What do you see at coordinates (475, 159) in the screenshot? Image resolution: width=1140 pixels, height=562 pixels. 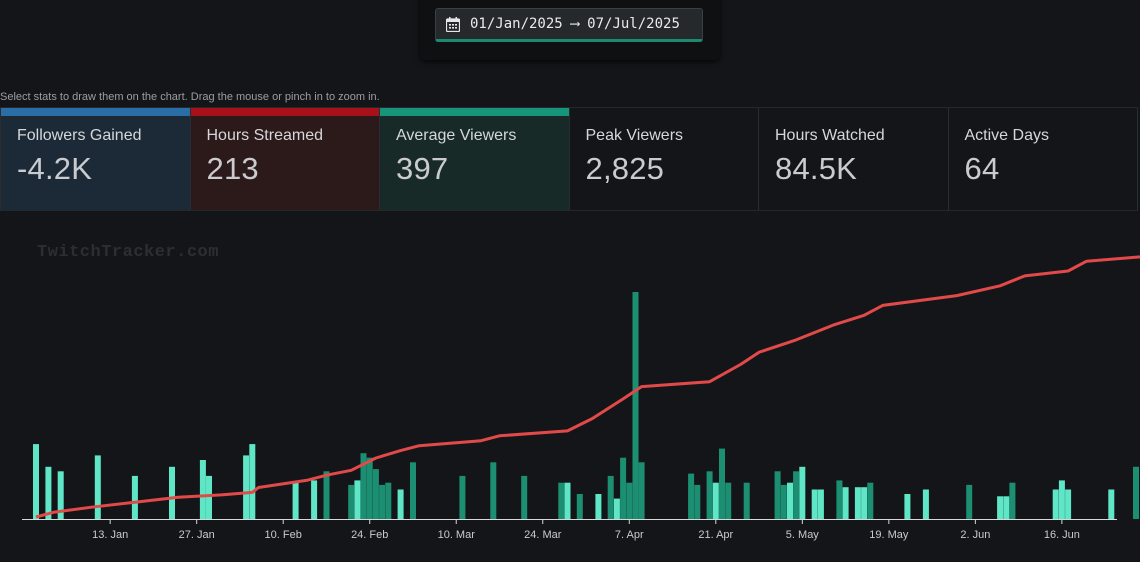 I see `stat-average-viewers: Average Viewers 397` at bounding box center [475, 159].